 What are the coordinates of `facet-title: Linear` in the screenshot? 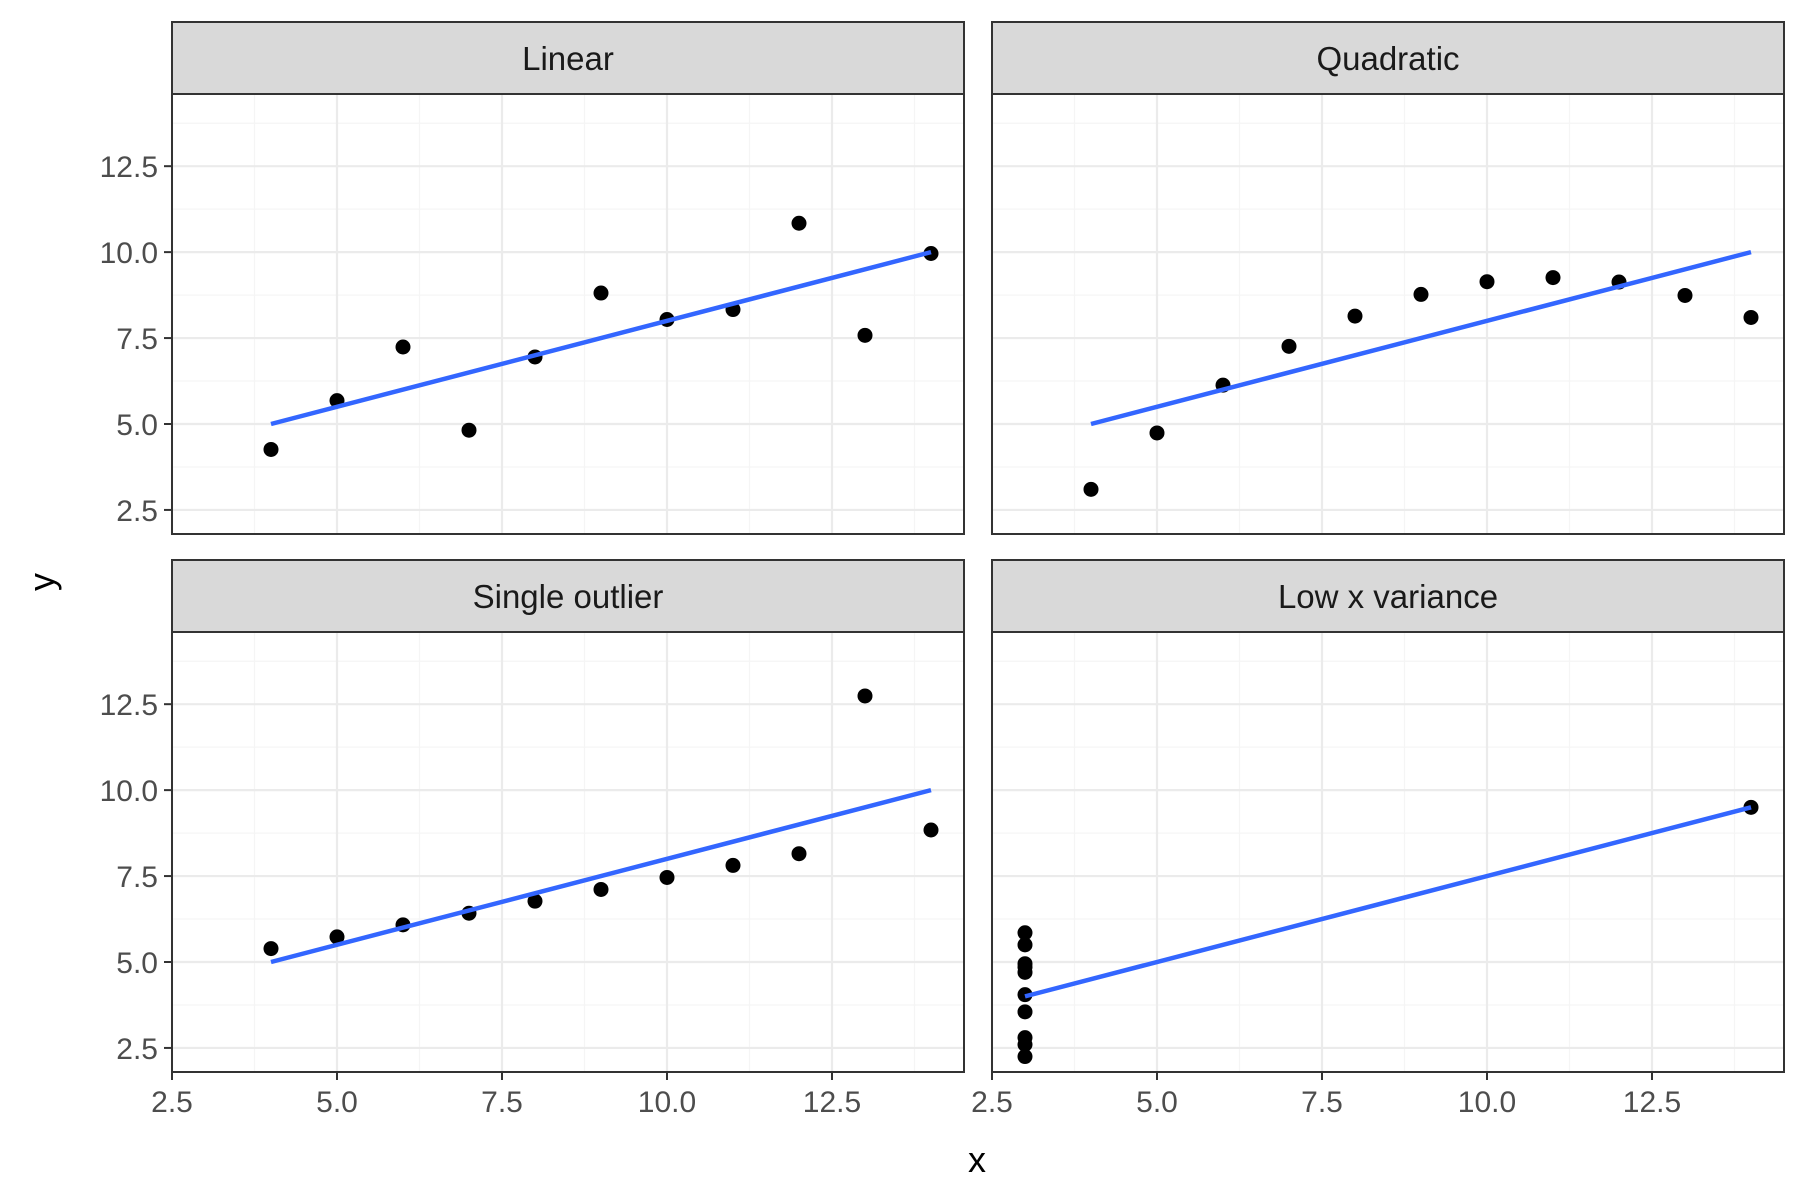 It's located at (568, 58).